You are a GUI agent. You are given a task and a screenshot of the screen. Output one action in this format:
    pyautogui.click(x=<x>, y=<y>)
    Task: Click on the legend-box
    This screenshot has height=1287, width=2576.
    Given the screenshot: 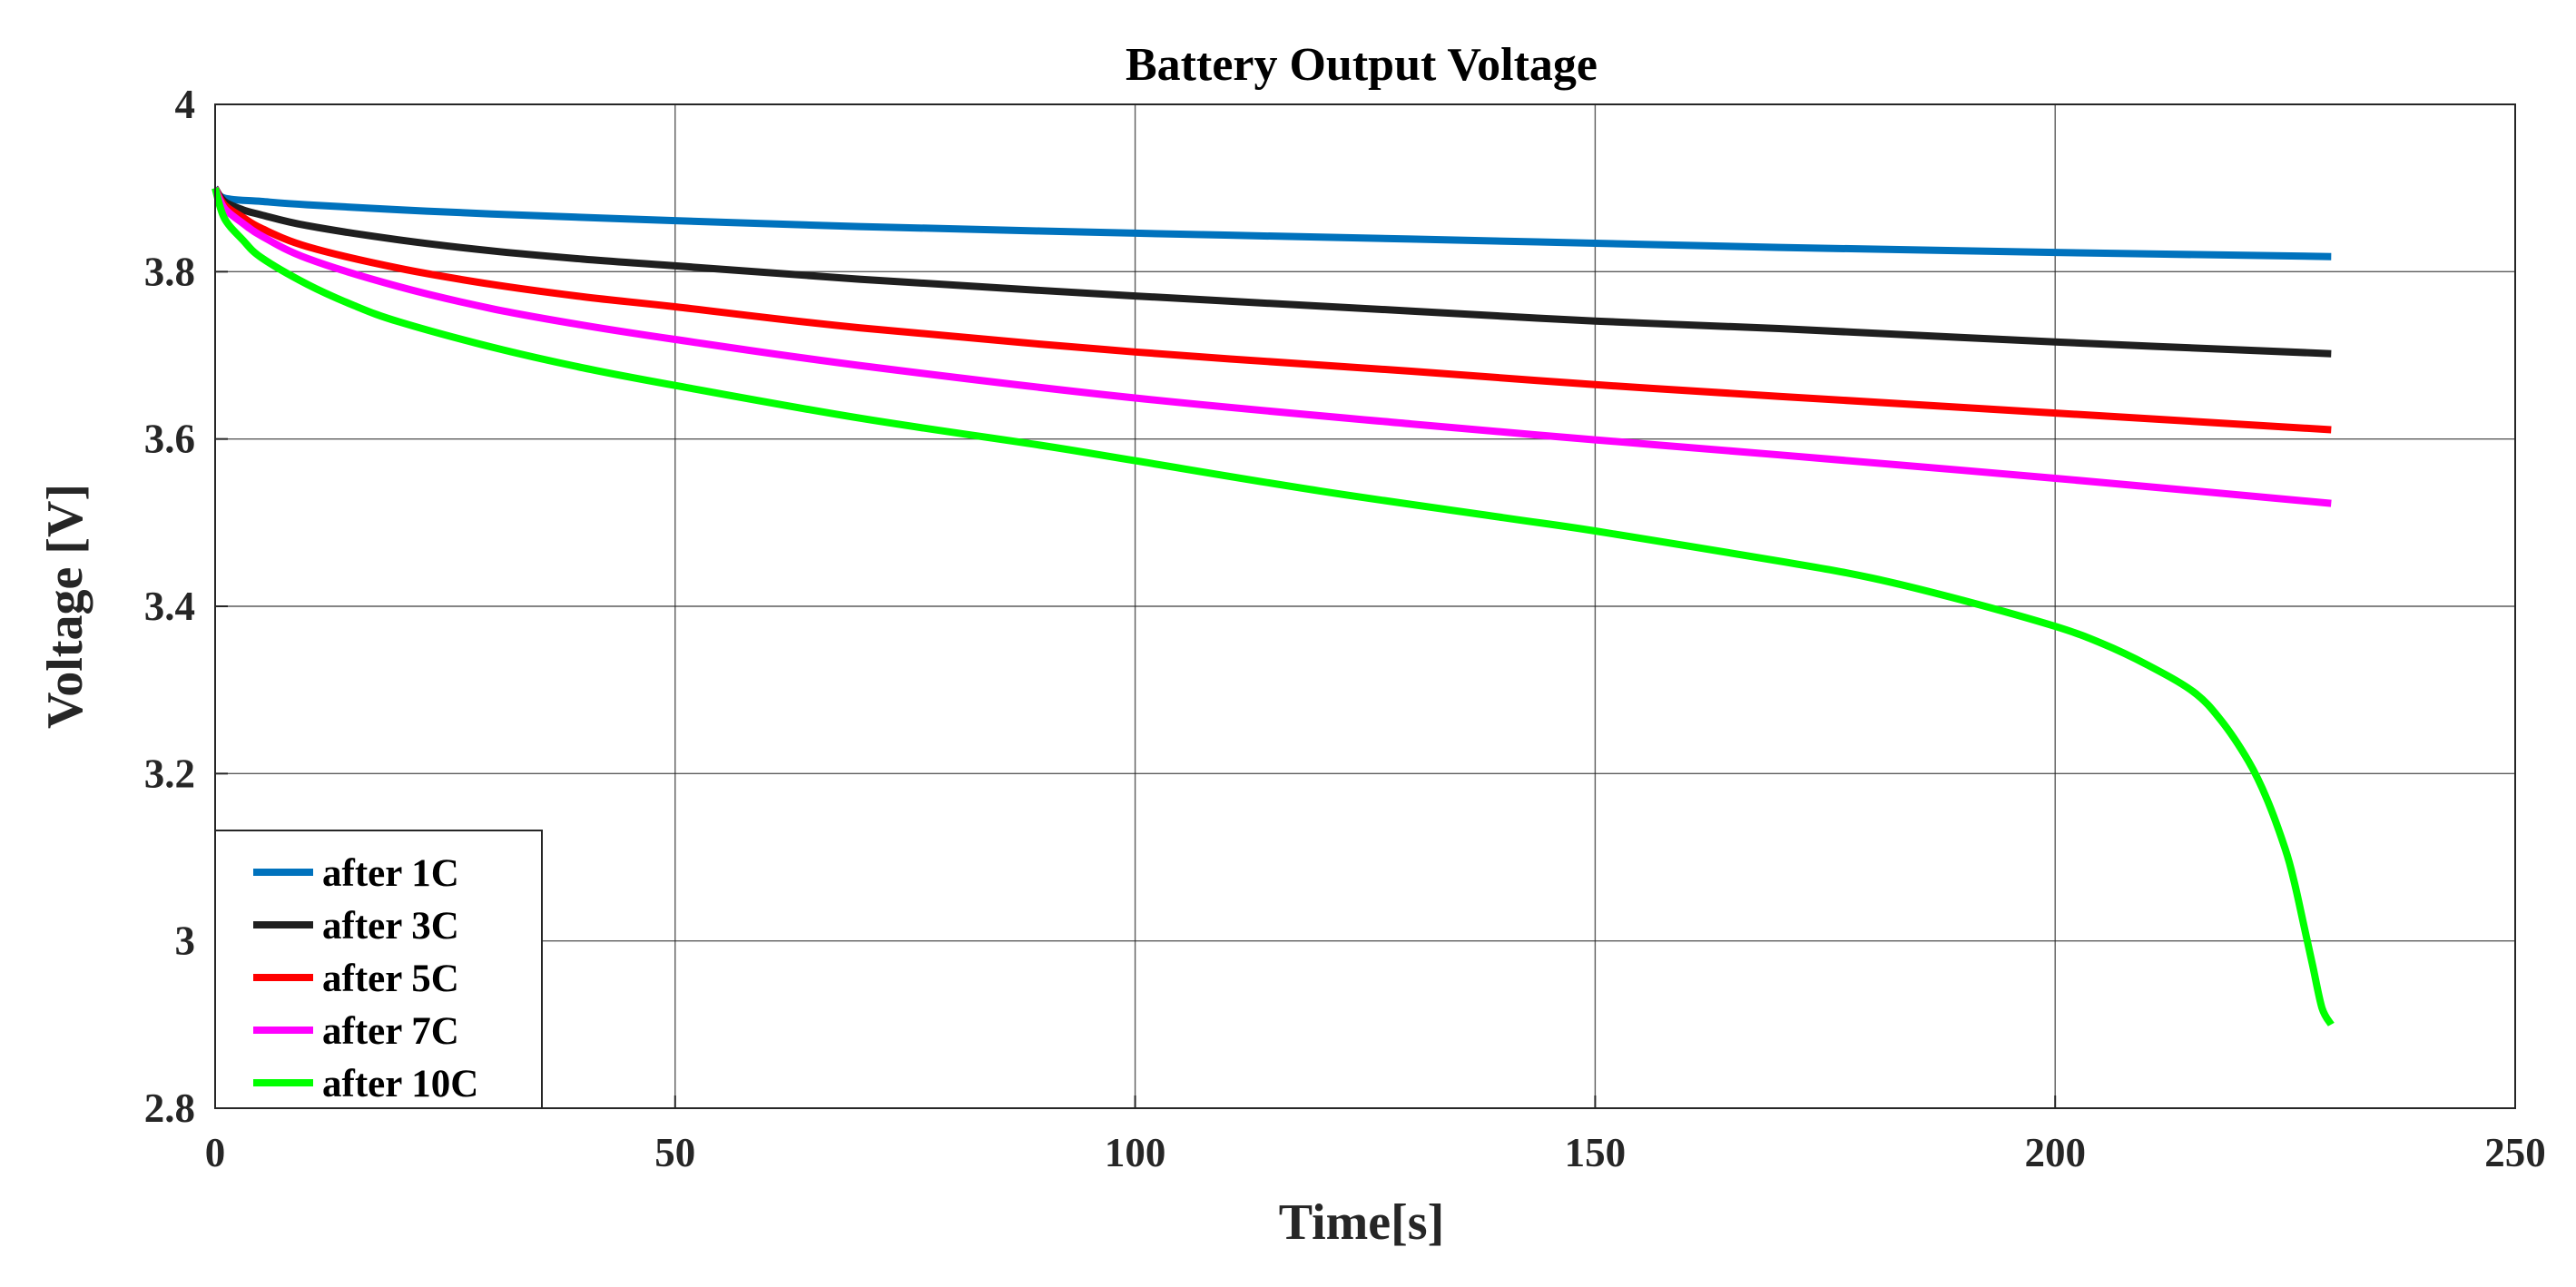 What is the action you would take?
    pyautogui.click(x=378, y=969)
    